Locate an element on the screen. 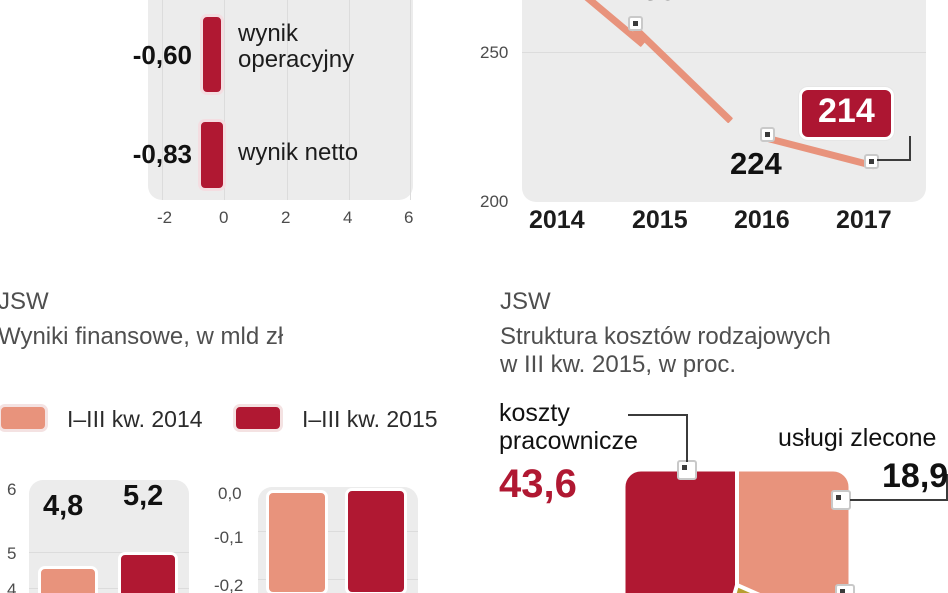  bar-value-revenue-2015: 5,2 is located at coordinates (143, 496).